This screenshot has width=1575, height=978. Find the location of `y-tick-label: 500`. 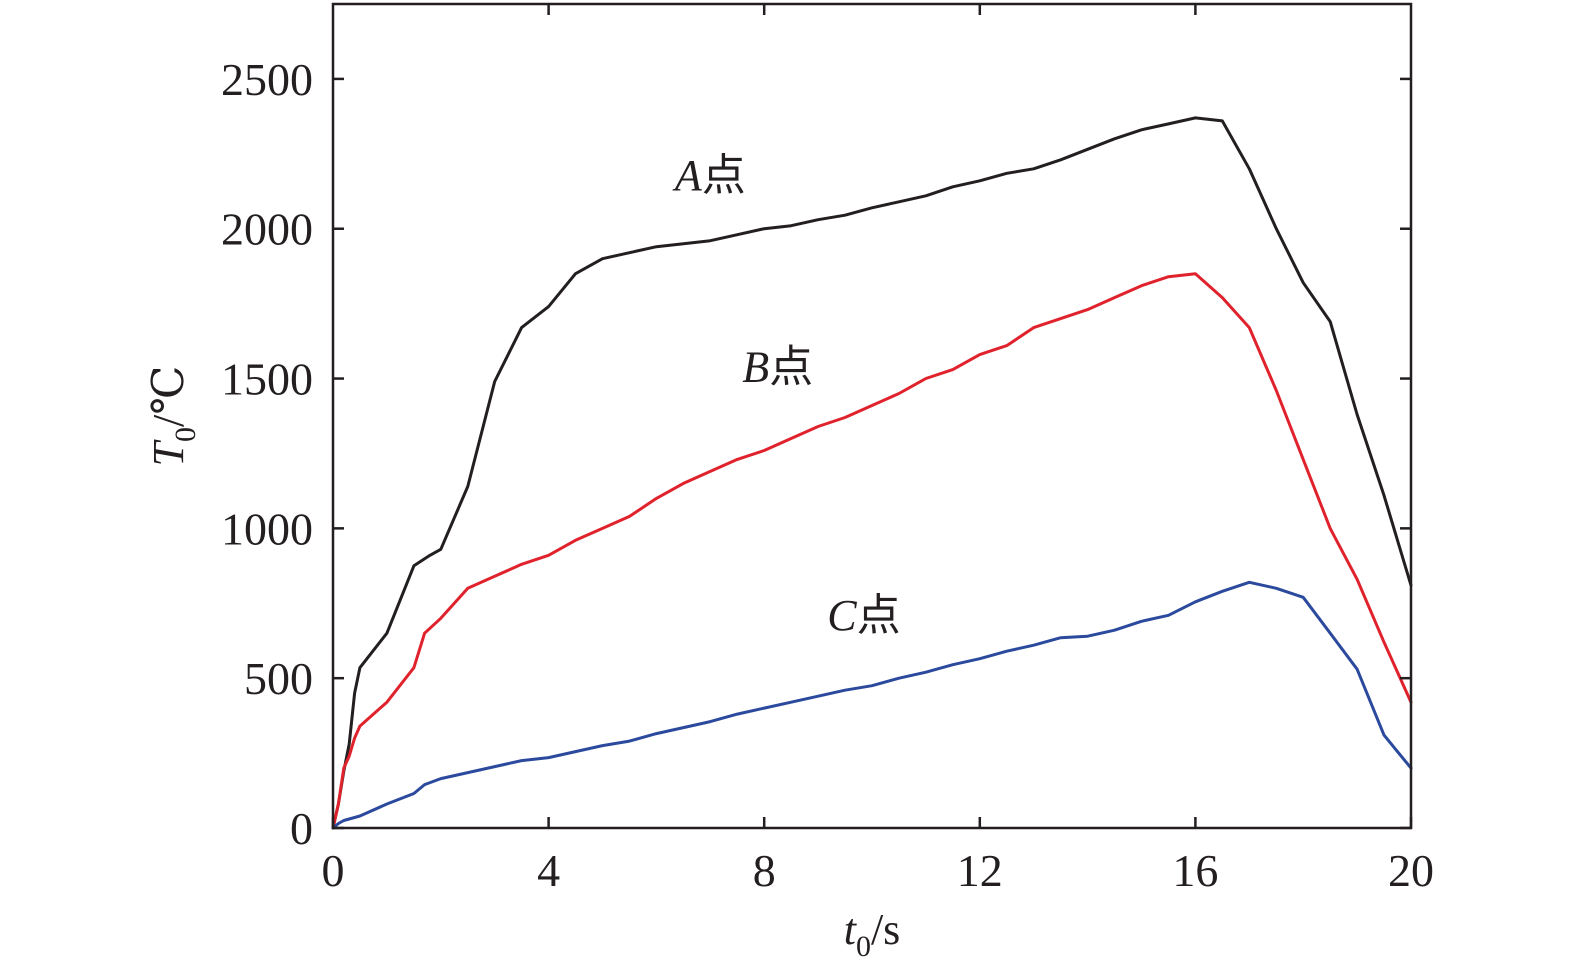

y-tick-label: 500 is located at coordinates (278, 678).